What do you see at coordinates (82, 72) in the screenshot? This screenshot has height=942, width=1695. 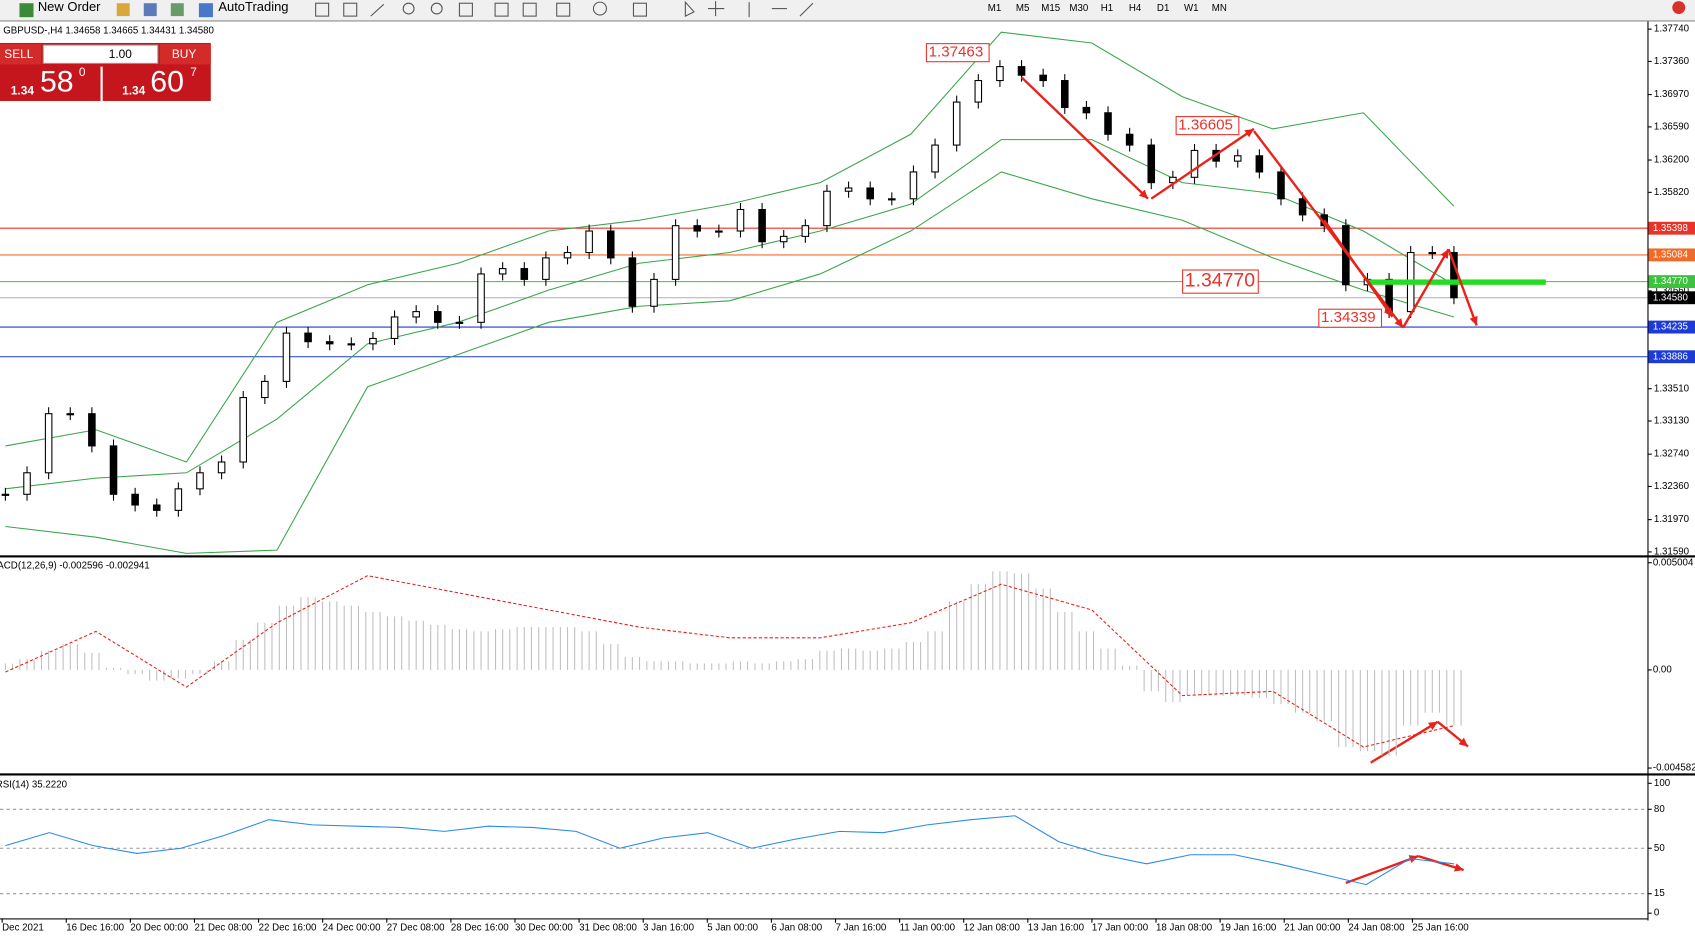 I see `sell-price-sup: 0` at bounding box center [82, 72].